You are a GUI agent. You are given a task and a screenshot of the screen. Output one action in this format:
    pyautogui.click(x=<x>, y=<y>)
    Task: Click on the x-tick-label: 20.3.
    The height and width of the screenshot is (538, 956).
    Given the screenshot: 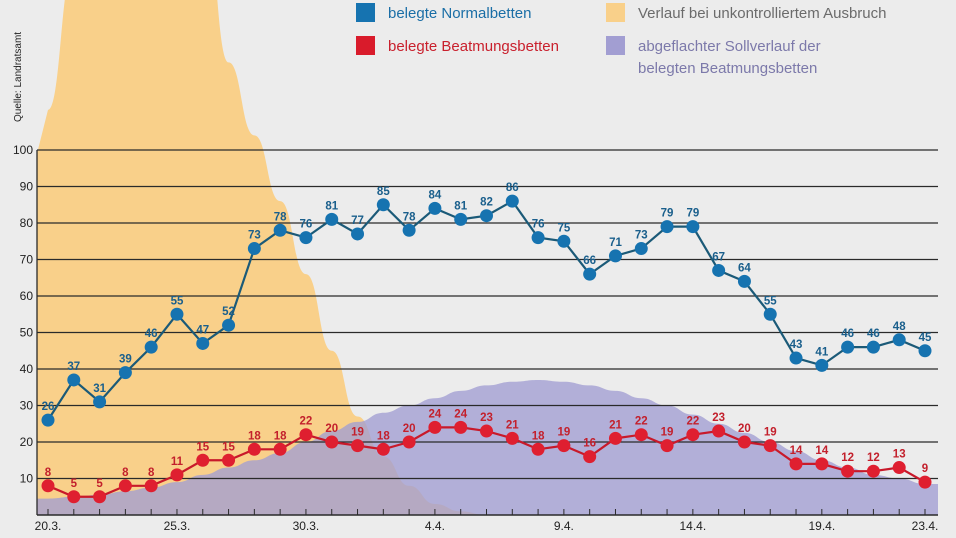 What is the action you would take?
    pyautogui.click(x=48, y=526)
    